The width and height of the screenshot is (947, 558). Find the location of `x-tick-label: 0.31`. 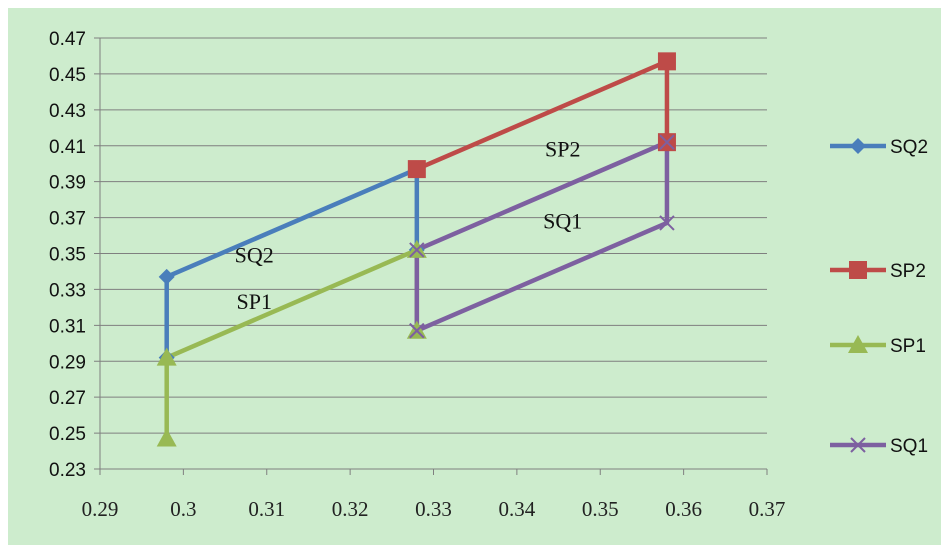

x-tick-label: 0.31 is located at coordinates (266, 509).